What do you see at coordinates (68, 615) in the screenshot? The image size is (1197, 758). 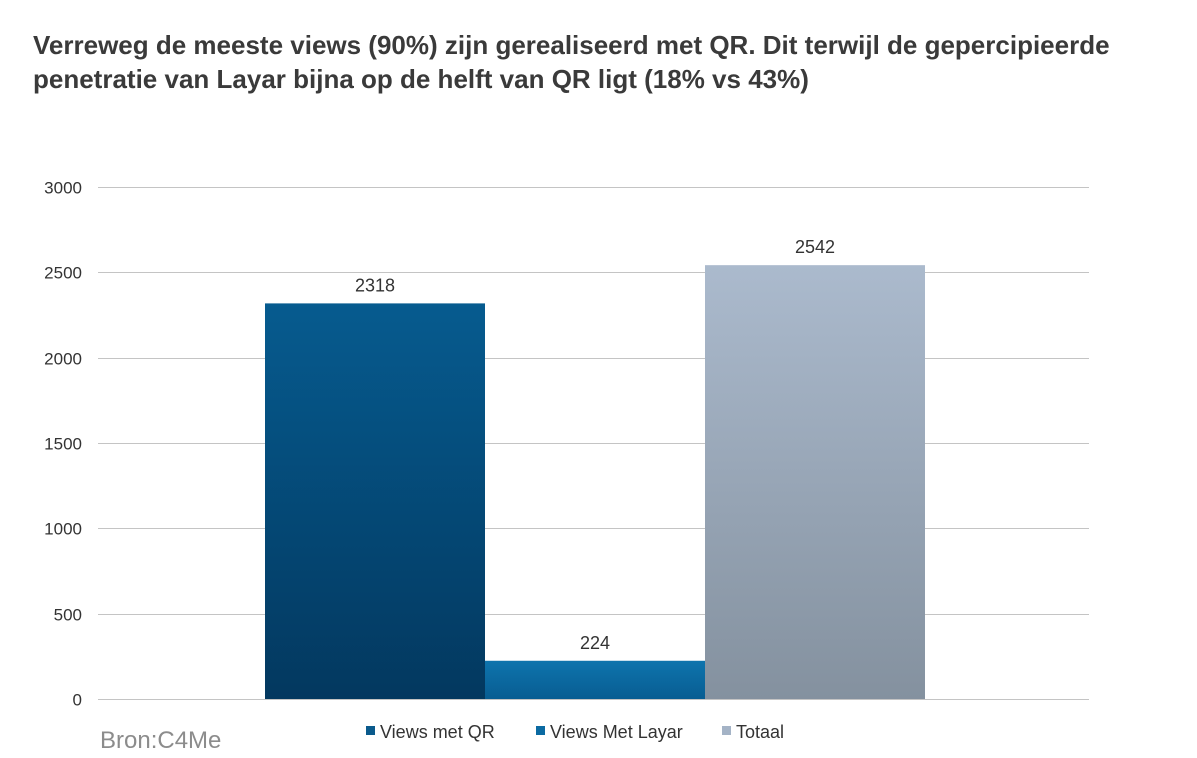 I see `y-tick-label: 500` at bounding box center [68, 615].